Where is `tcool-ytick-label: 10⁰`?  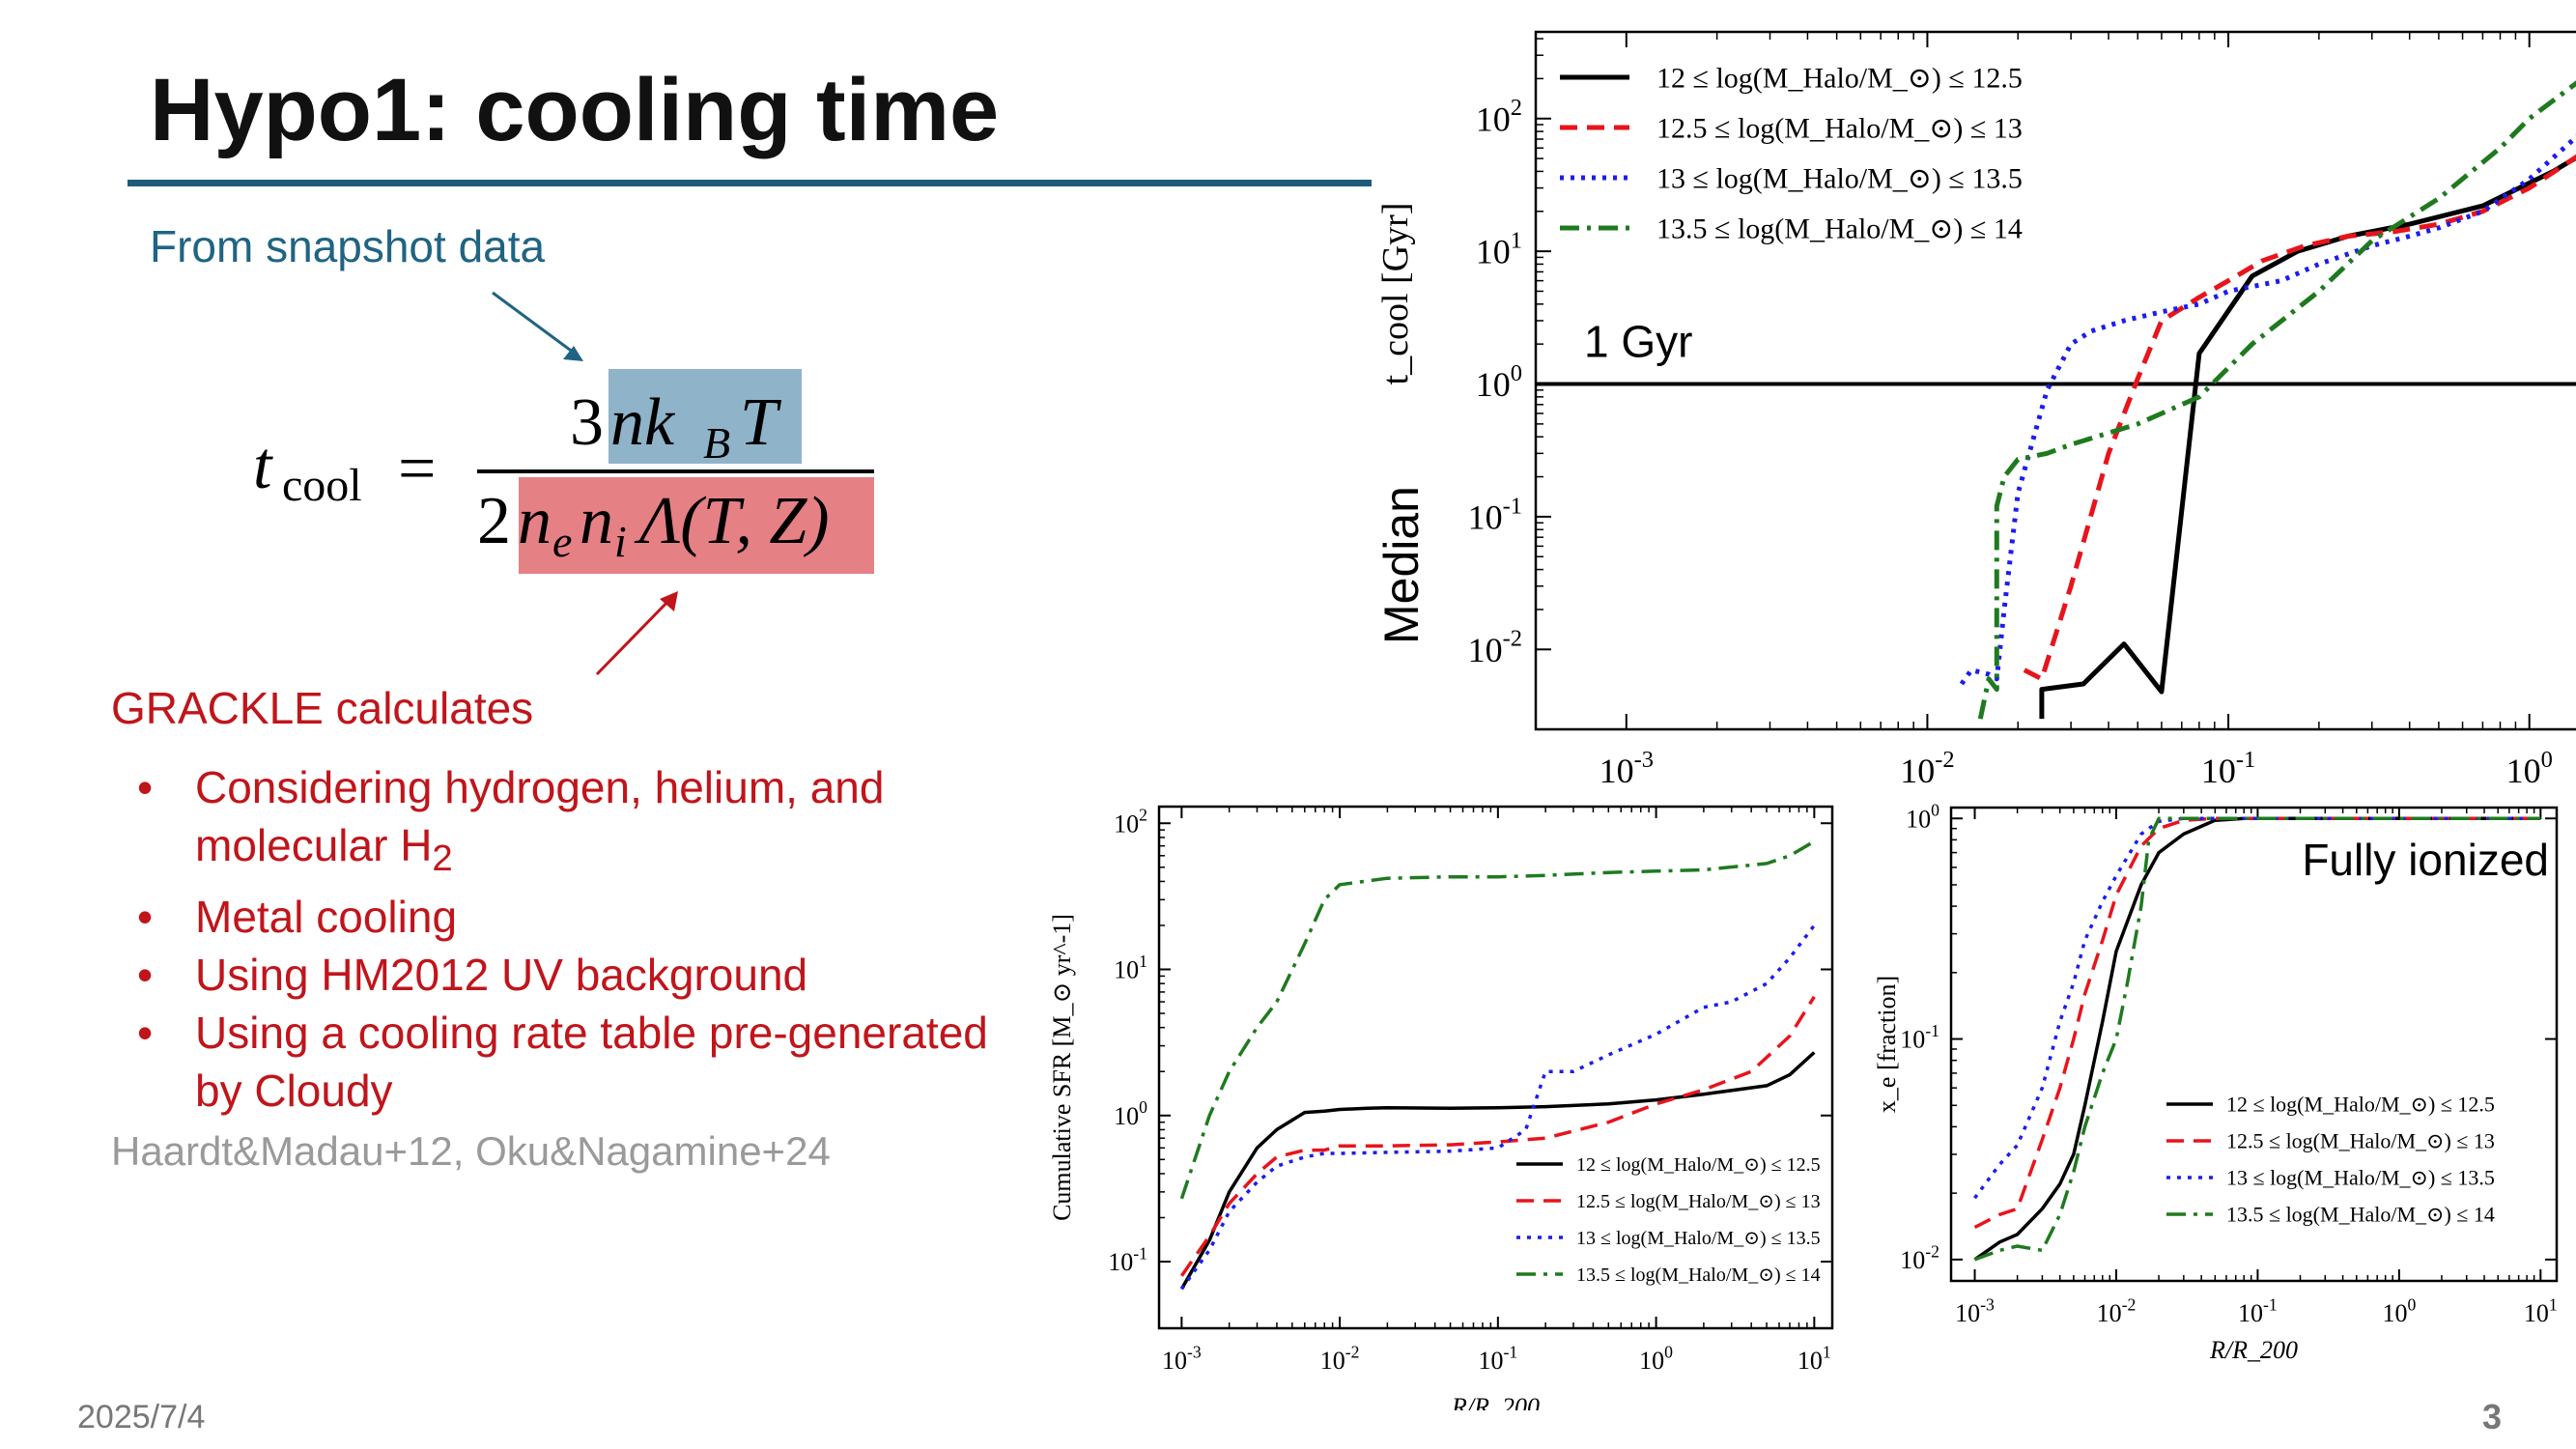 tcool-ytick-label: 10⁰ is located at coordinates (1499, 382).